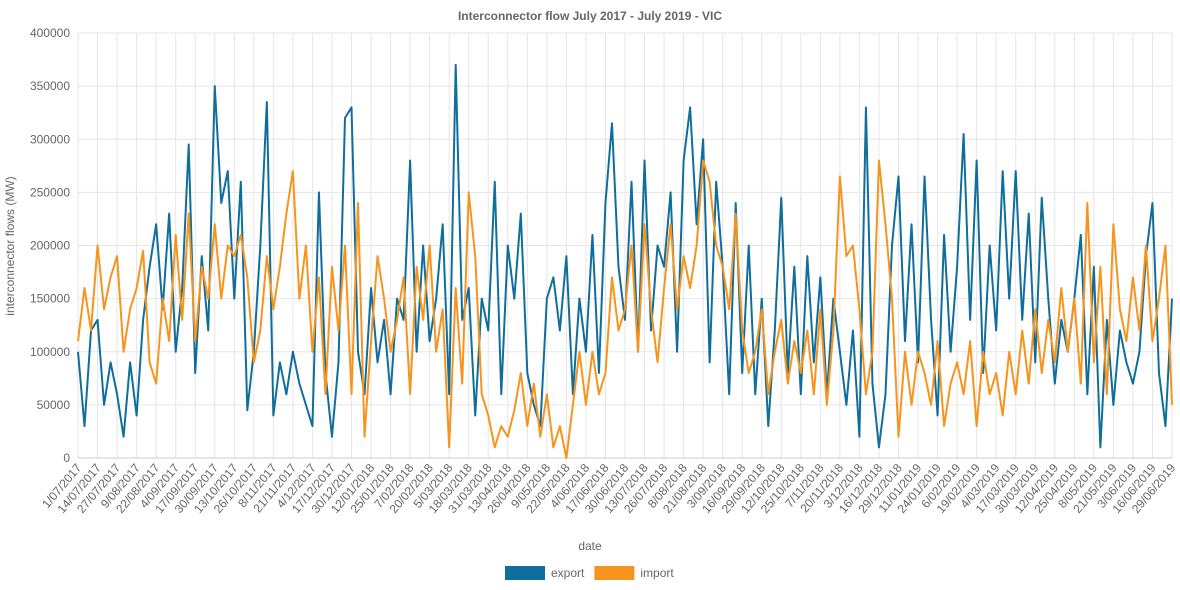 The height and width of the screenshot is (590, 1180). I want to click on y-axis-label: interconnector flows (MW), so click(10, 245).